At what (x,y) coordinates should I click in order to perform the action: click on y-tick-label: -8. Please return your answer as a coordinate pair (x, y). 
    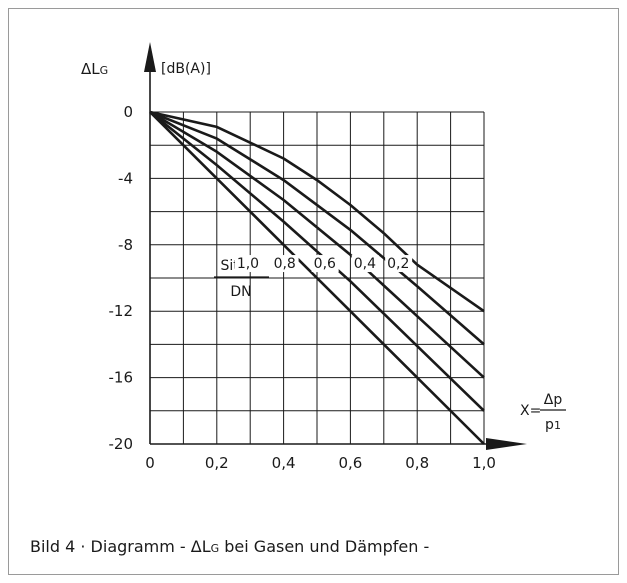
    Looking at the image, I should click on (125, 245).